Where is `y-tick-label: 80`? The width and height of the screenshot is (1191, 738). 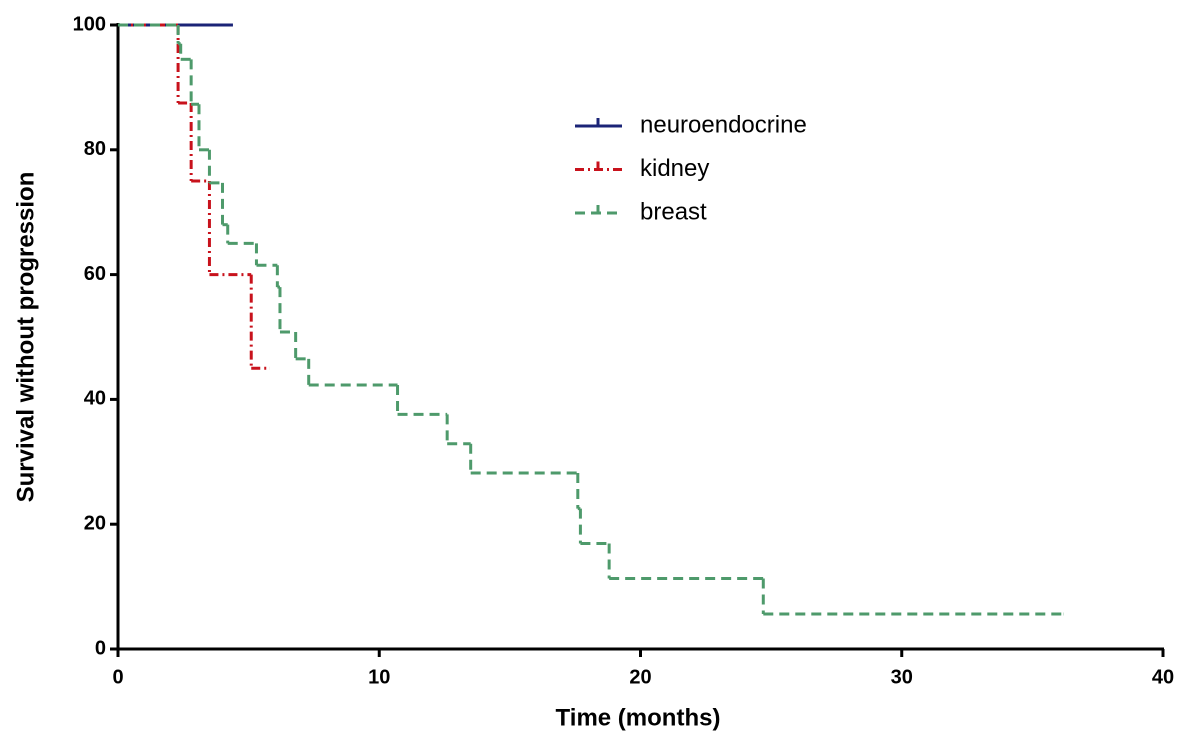 y-tick-label: 80 is located at coordinates (95, 149).